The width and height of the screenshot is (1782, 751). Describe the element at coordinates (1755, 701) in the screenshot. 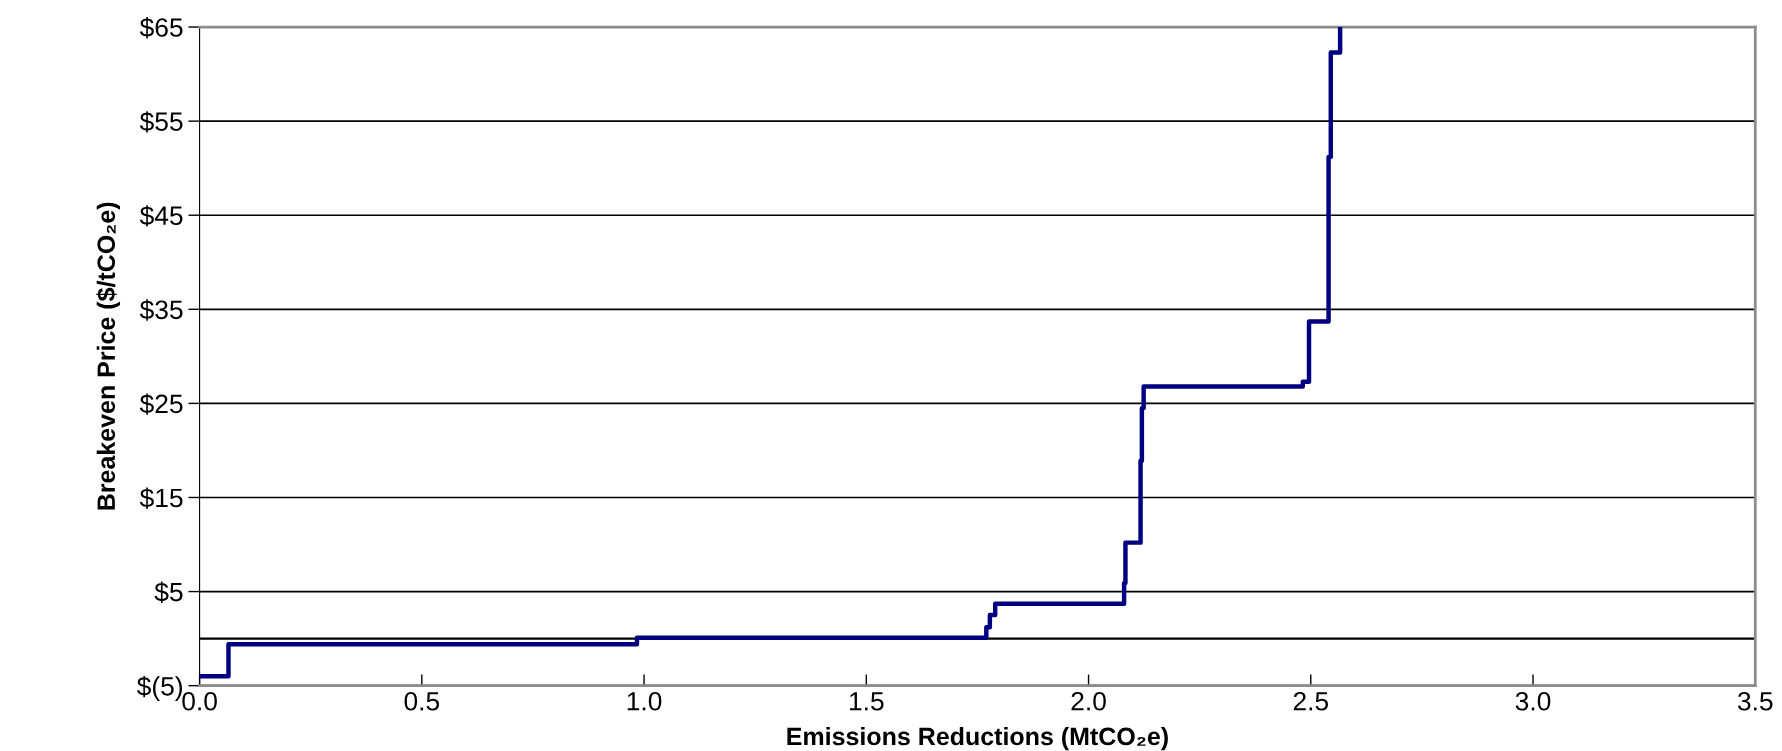

I see `x-tick-label: 3.5` at that location.